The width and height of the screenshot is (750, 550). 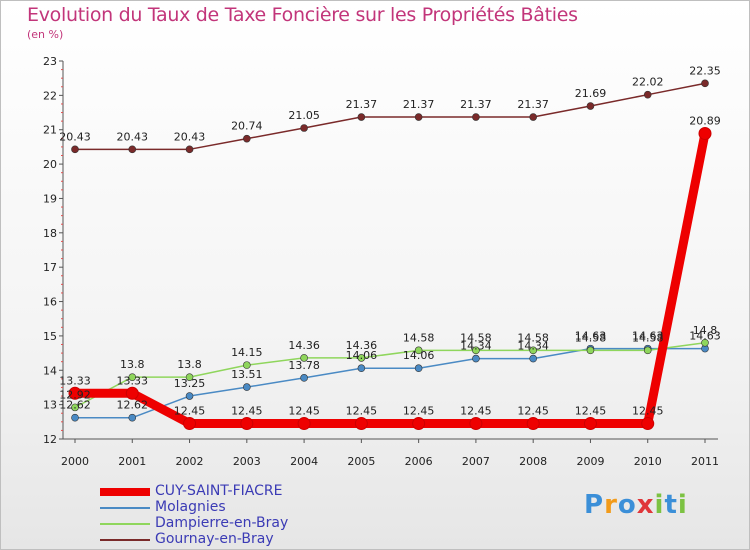 What do you see at coordinates (132, 461) in the screenshot?
I see `x-tick-label: 2001` at bounding box center [132, 461].